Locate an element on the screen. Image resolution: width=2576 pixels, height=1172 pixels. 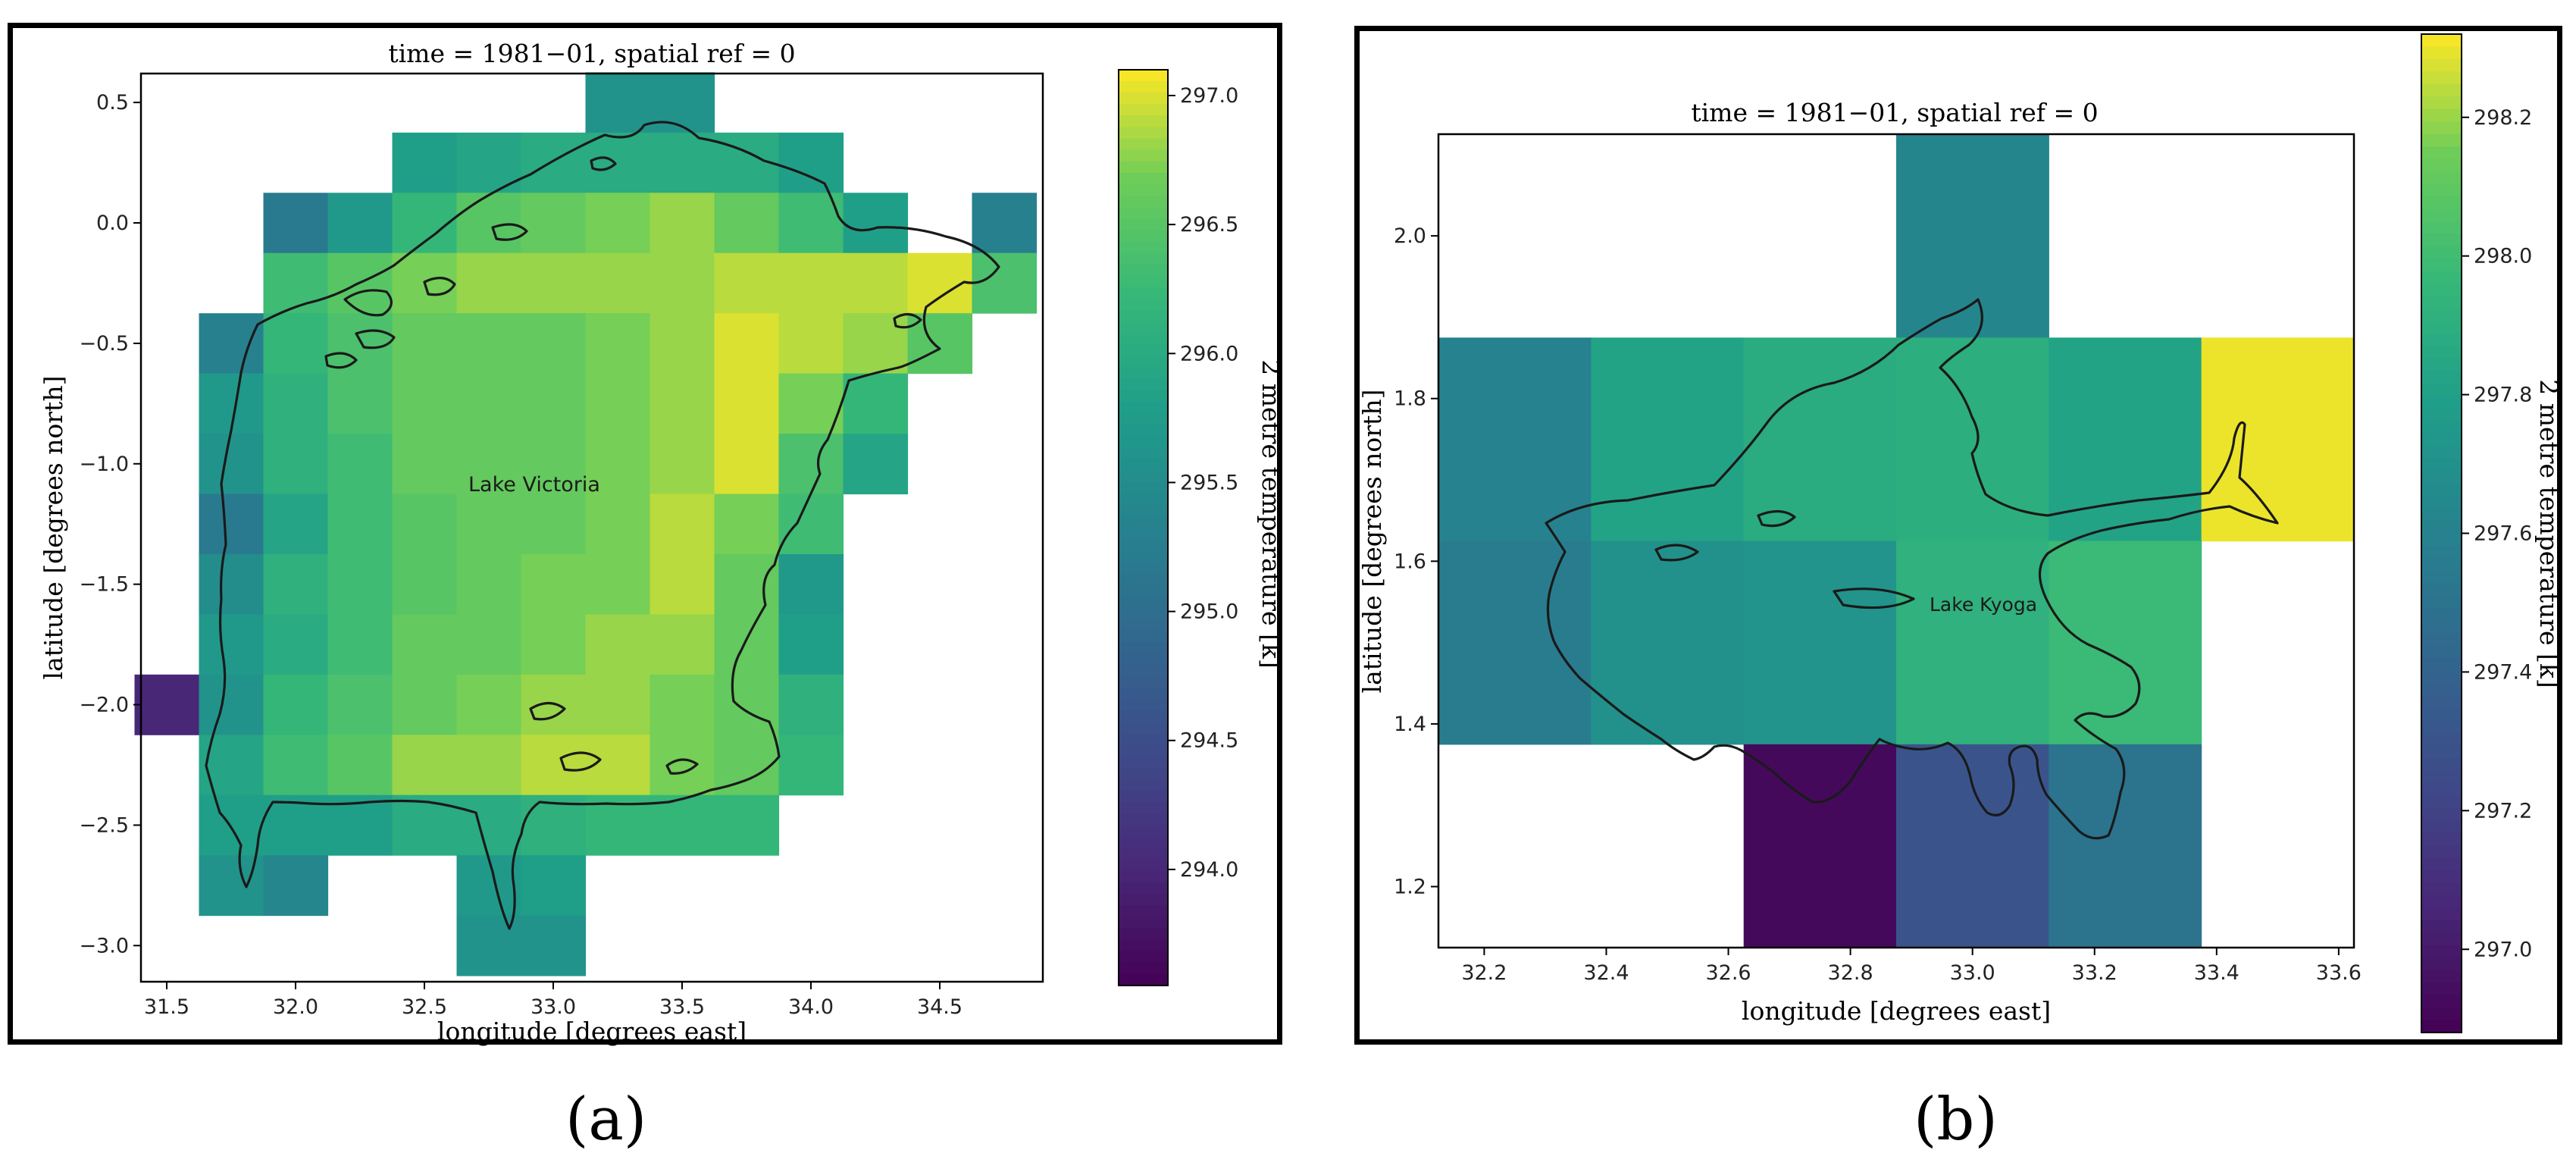
y-tick-label: −0.5 is located at coordinates (104, 344).